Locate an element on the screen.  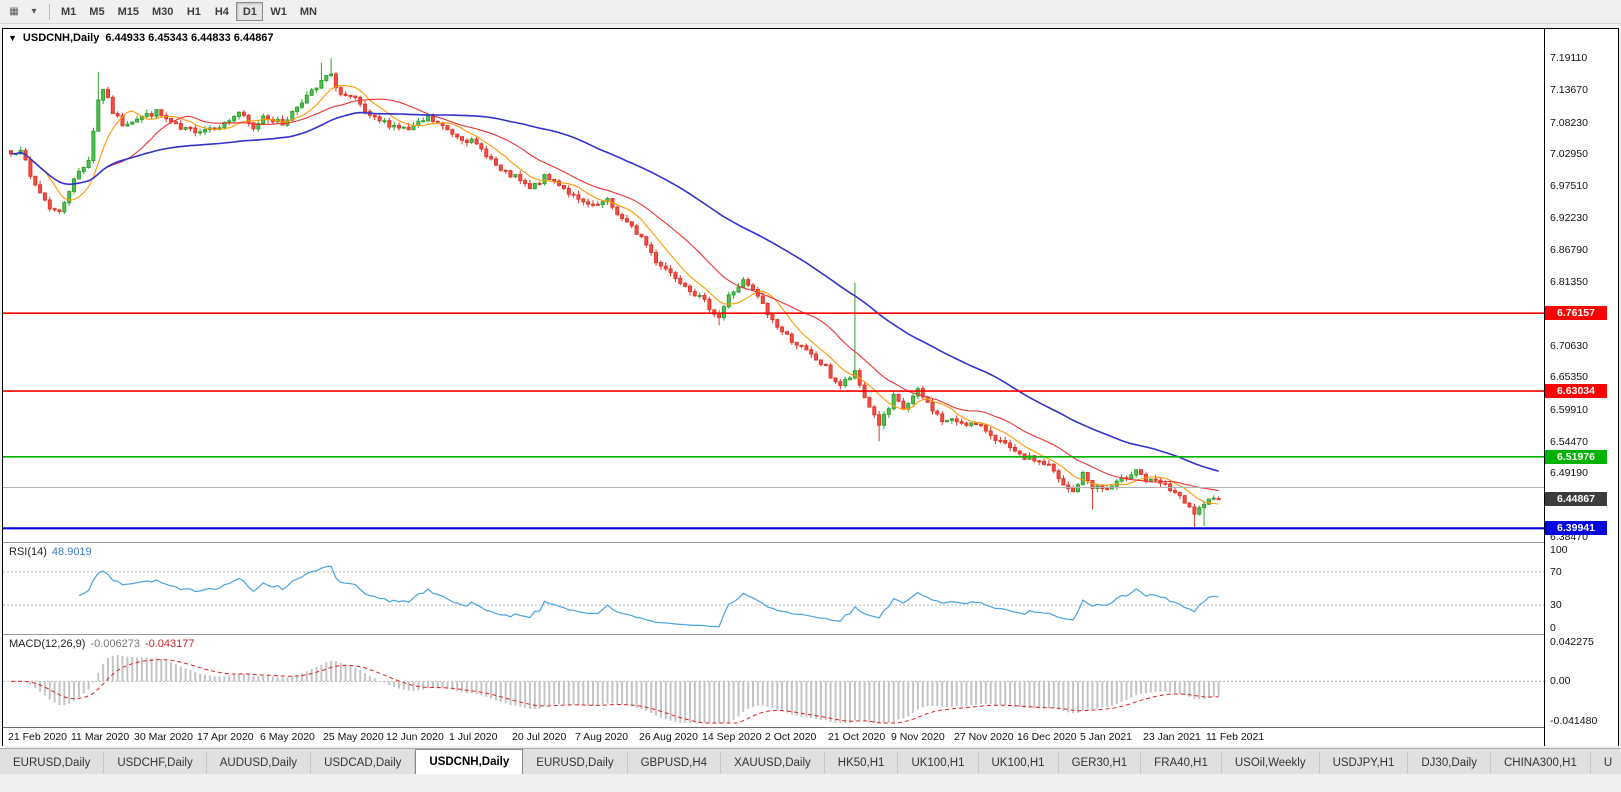
time-axis-label: 16 Dec 2020 is located at coordinates (1047, 737).